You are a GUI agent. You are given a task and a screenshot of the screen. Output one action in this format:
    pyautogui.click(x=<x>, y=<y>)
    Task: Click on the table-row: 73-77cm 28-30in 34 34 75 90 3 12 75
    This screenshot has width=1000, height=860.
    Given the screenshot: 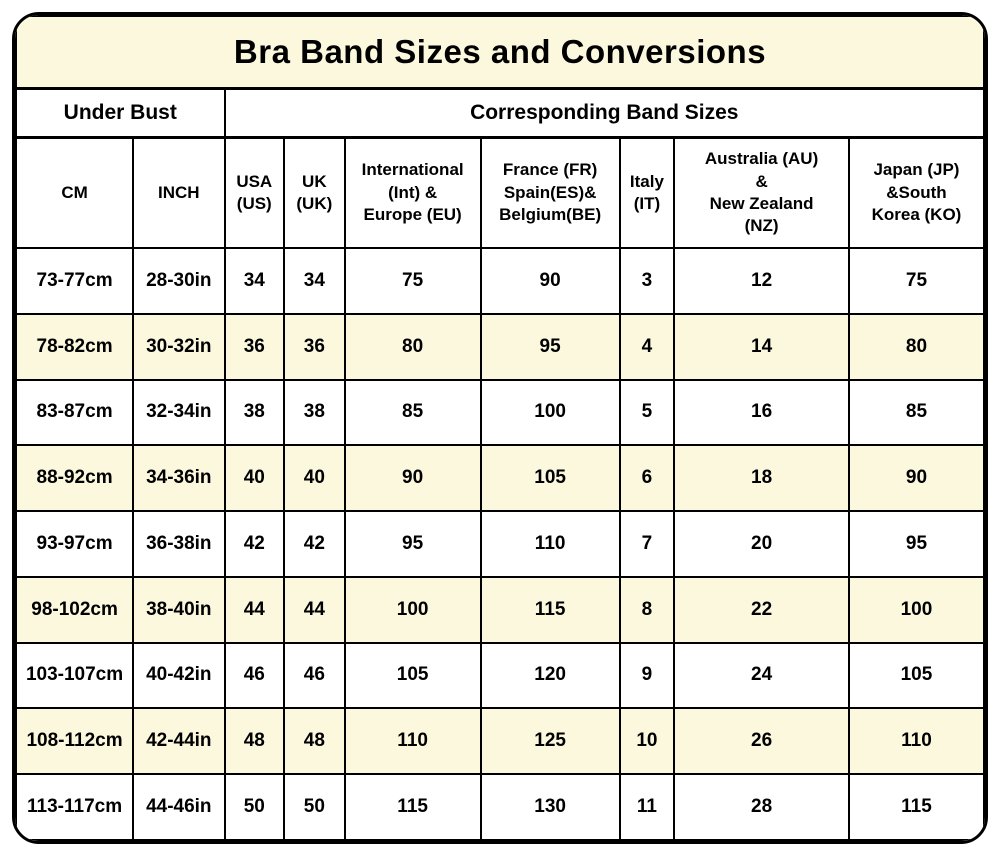 What is the action you would take?
    pyautogui.click(x=500, y=281)
    